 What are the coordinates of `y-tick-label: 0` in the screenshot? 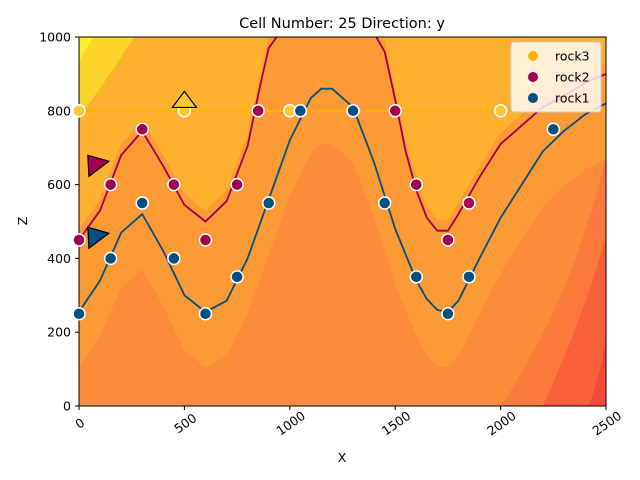 It's located at (67, 406).